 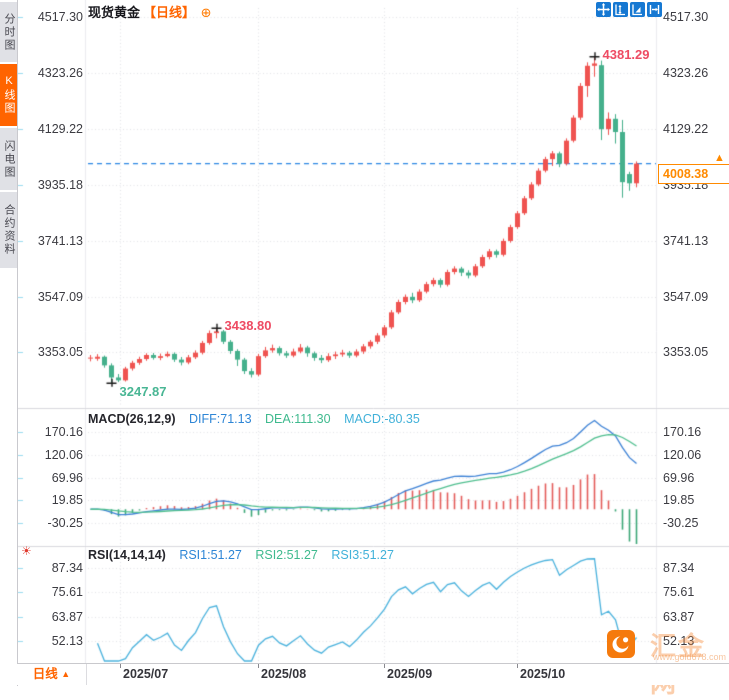 What do you see at coordinates (143, 391) in the screenshot?
I see `low-price-marker: 3247.87` at bounding box center [143, 391].